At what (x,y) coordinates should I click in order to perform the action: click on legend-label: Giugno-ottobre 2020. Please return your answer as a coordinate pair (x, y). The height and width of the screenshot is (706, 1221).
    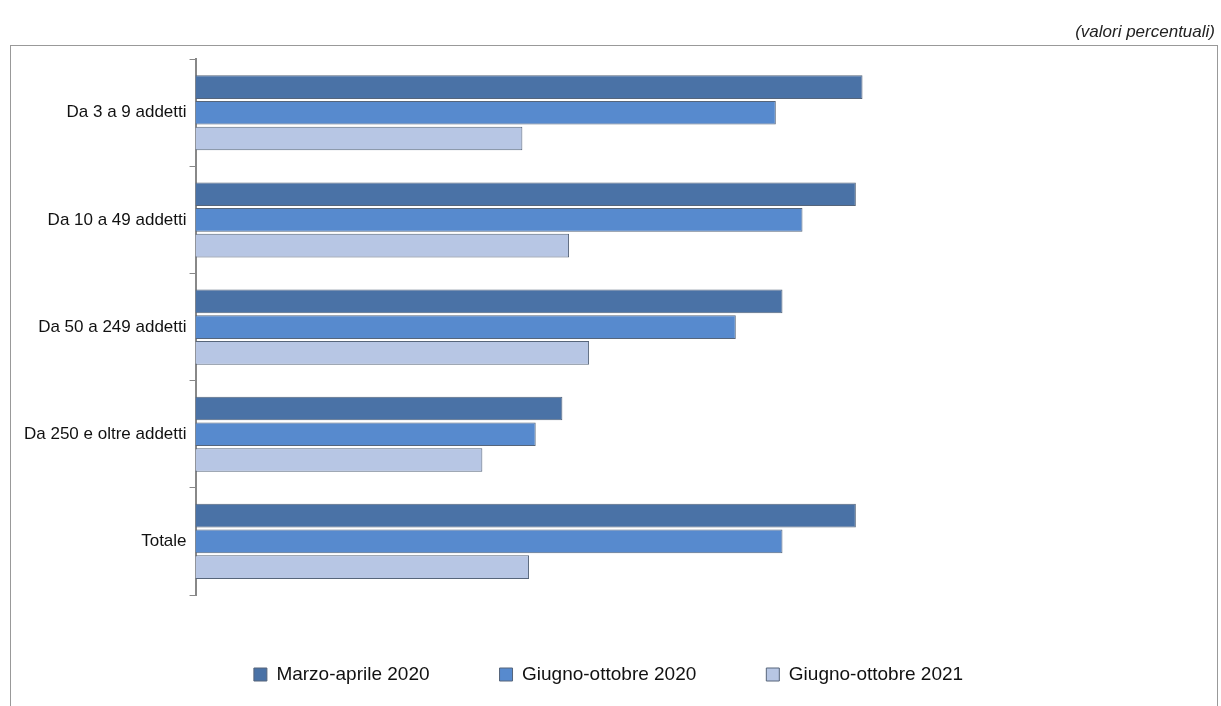
    Looking at the image, I should click on (609, 673).